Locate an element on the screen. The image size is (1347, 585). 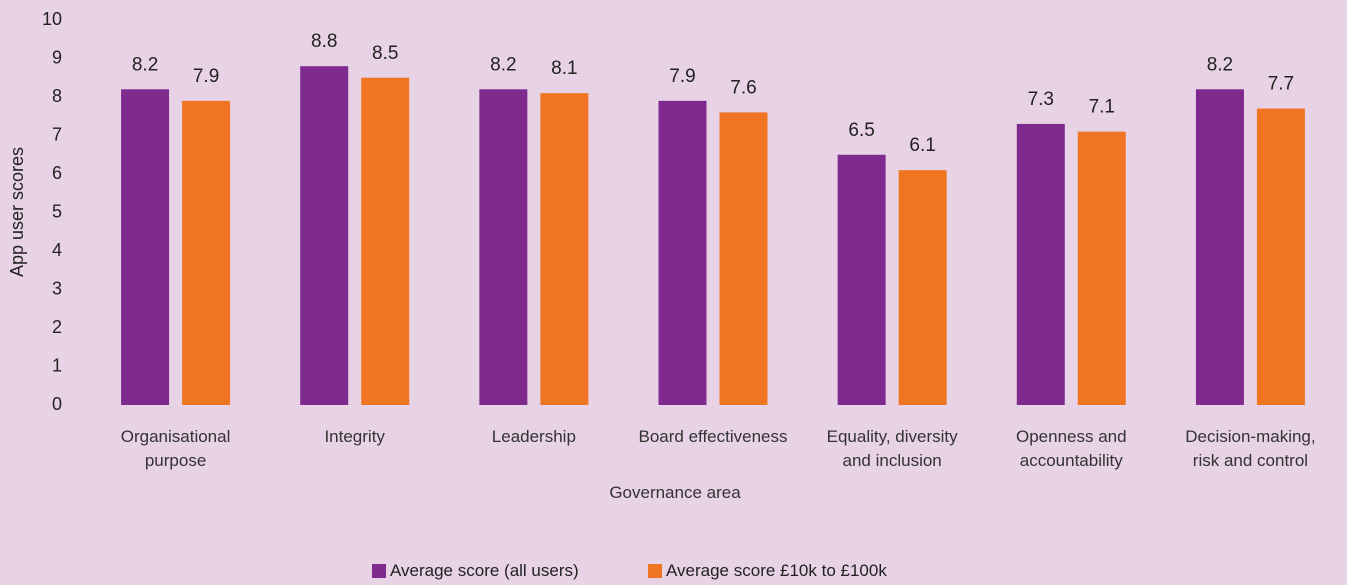
y-tick-label: 5 is located at coordinates (57, 211).